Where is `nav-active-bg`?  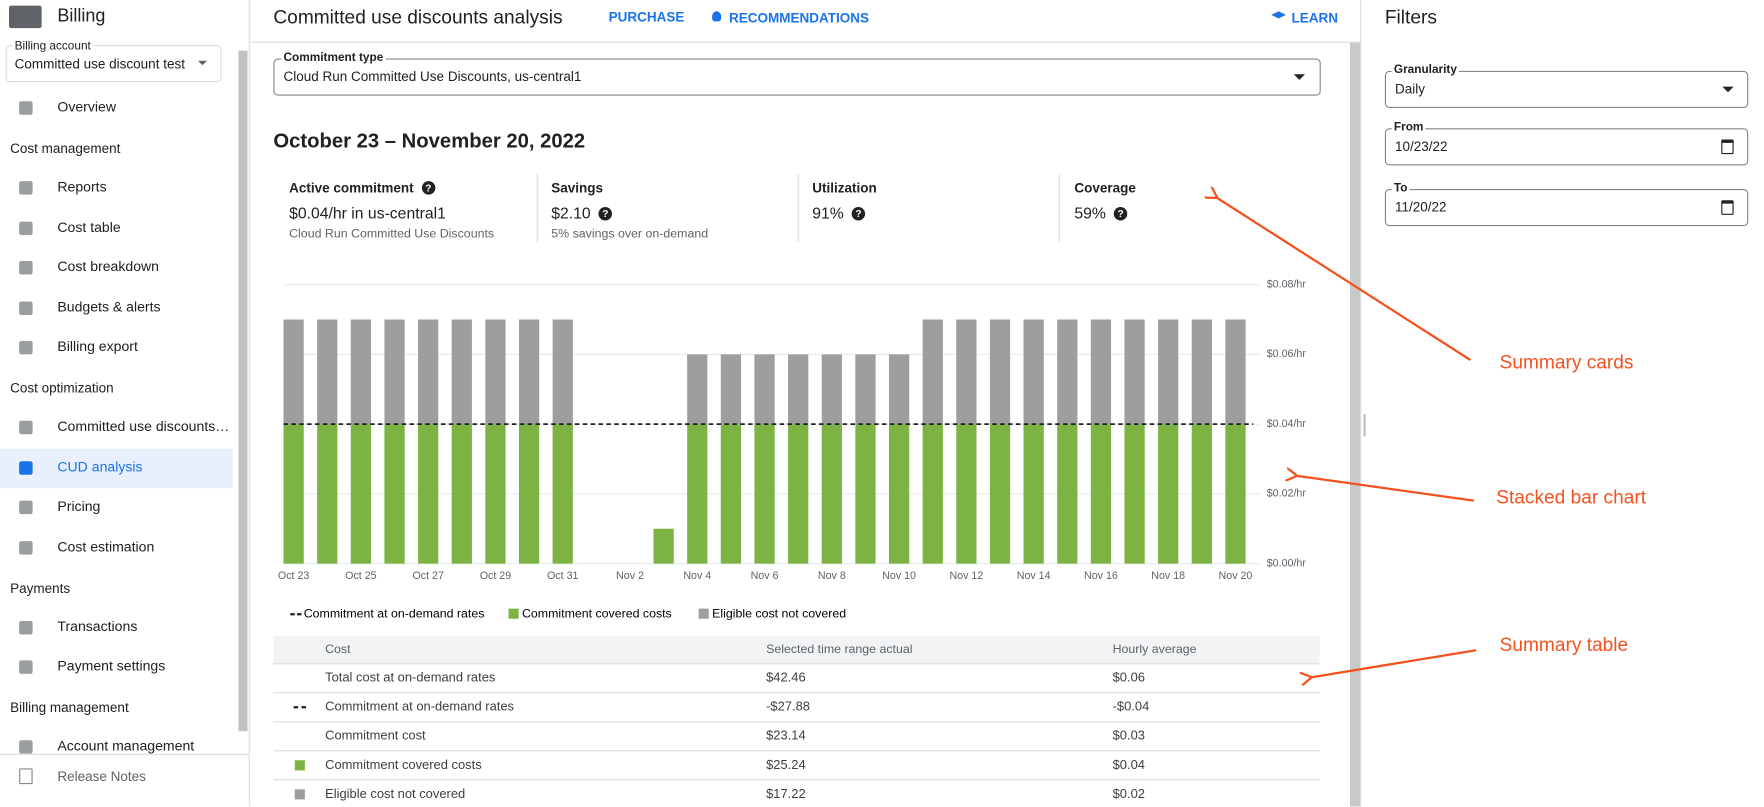
nav-active-bg is located at coordinates (116, 468).